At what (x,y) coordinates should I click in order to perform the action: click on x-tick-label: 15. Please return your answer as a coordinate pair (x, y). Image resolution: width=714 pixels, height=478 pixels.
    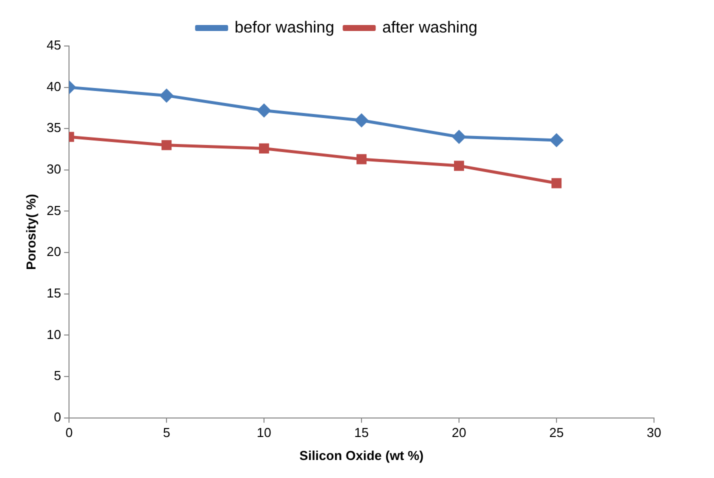
    Looking at the image, I should click on (361, 432).